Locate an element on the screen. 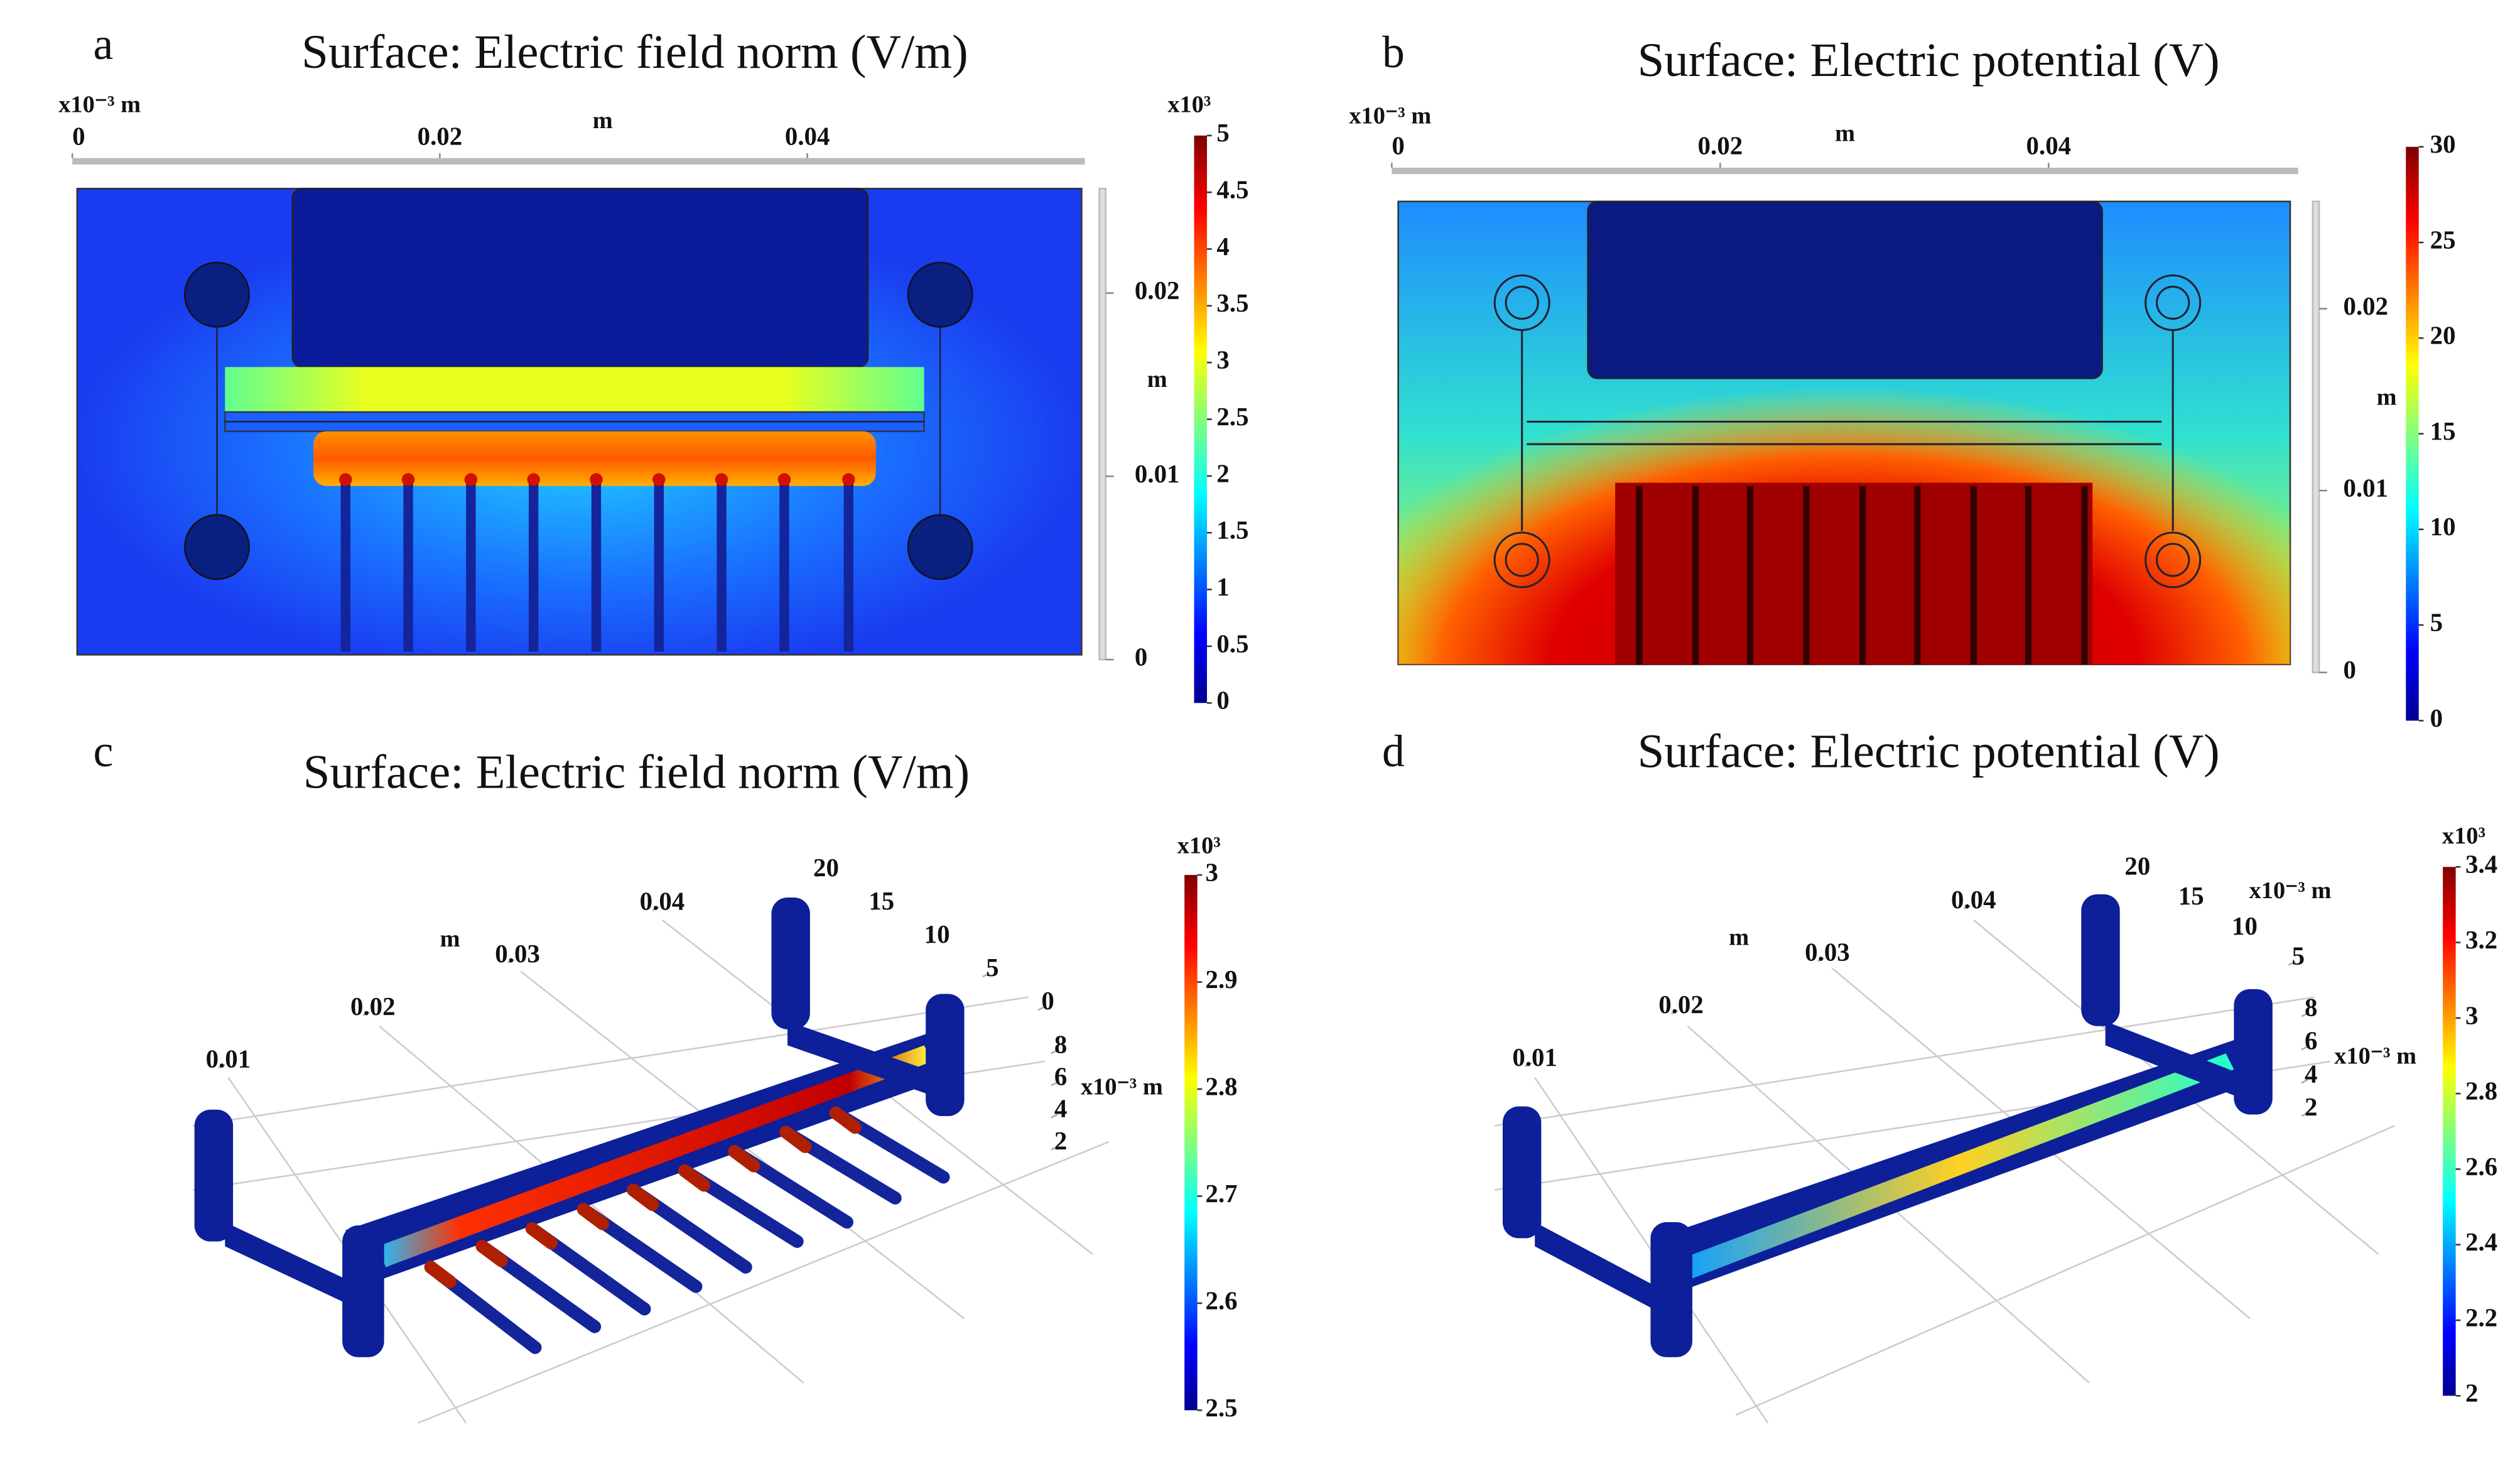  depth-axis-name: x10⁻³ m is located at coordinates (2290, 890).